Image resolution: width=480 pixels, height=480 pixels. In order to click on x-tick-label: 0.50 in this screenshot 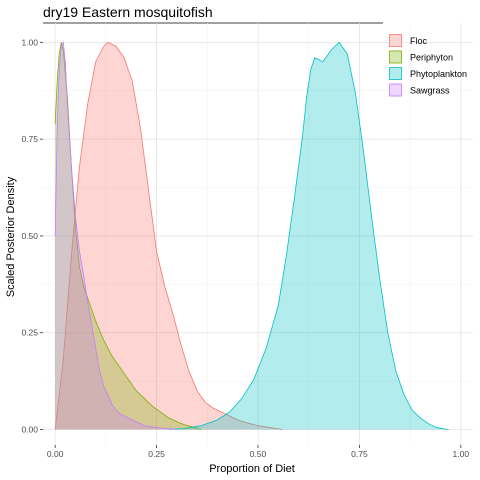, I will do `click(258, 454)`.